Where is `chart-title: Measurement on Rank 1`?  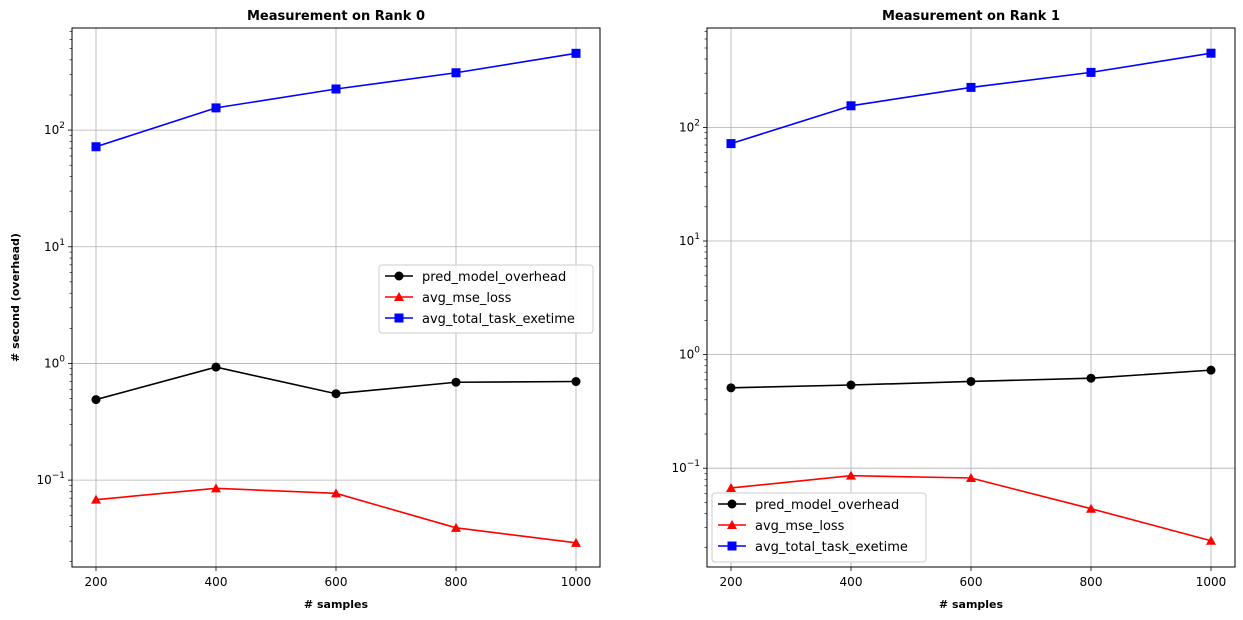
chart-title: Measurement on Rank 1 is located at coordinates (971, 16).